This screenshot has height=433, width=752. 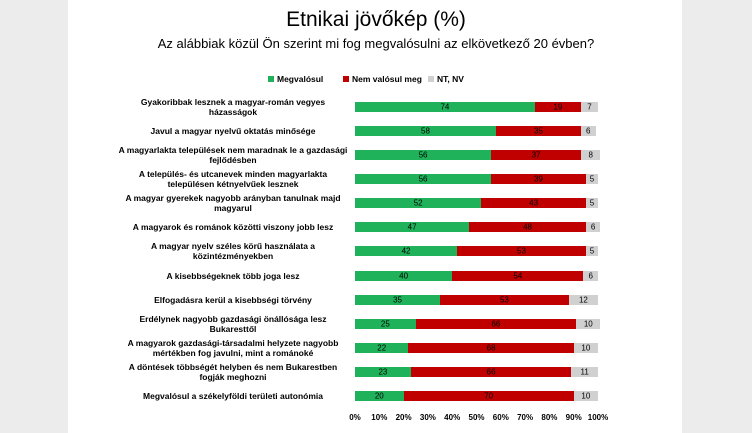 What do you see at coordinates (525, 417) in the screenshot?
I see `x-tick-label: 70%` at bounding box center [525, 417].